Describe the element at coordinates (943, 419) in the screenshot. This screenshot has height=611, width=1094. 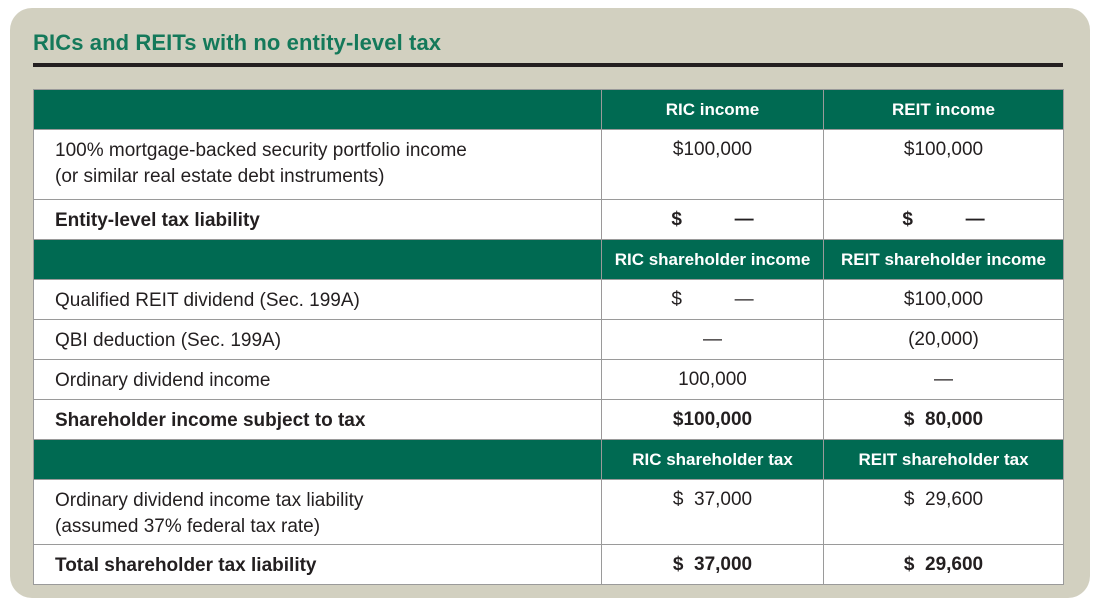
I see `reit-value: $ 80,000` at that location.